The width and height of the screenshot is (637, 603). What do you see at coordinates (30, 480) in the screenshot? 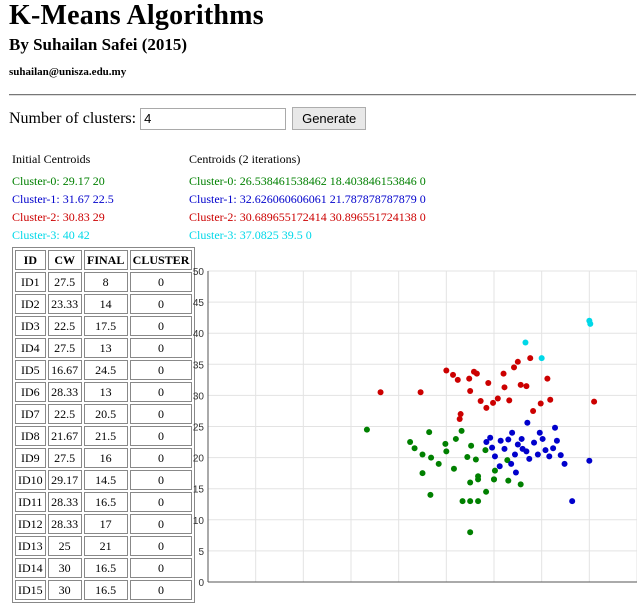
I see `cell-id: ID10` at bounding box center [30, 480].